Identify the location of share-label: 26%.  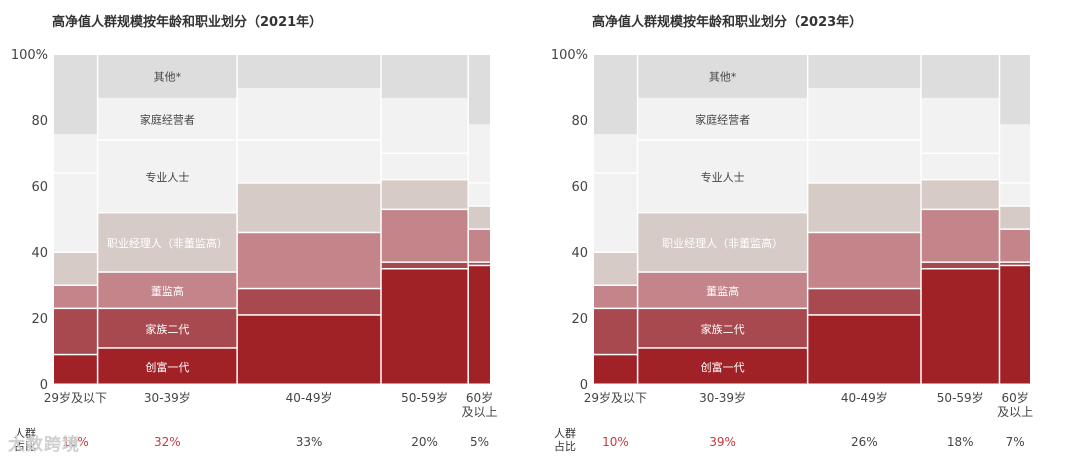
(864, 442).